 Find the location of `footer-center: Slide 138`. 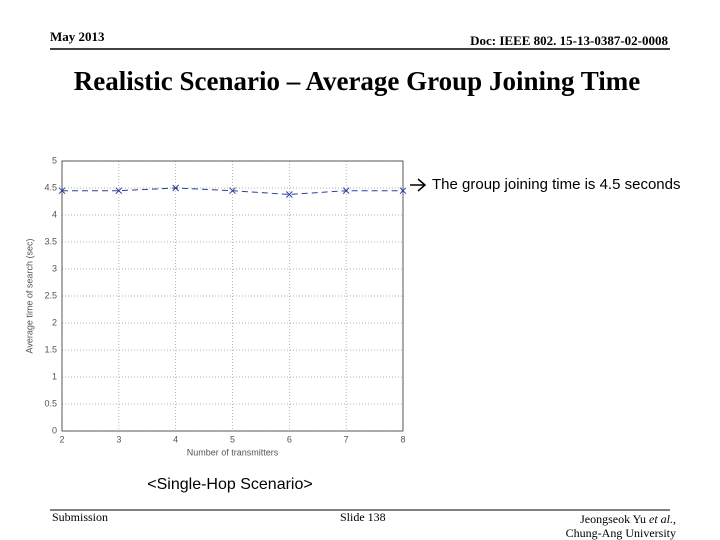

footer-center: Slide 138 is located at coordinates (363, 517).